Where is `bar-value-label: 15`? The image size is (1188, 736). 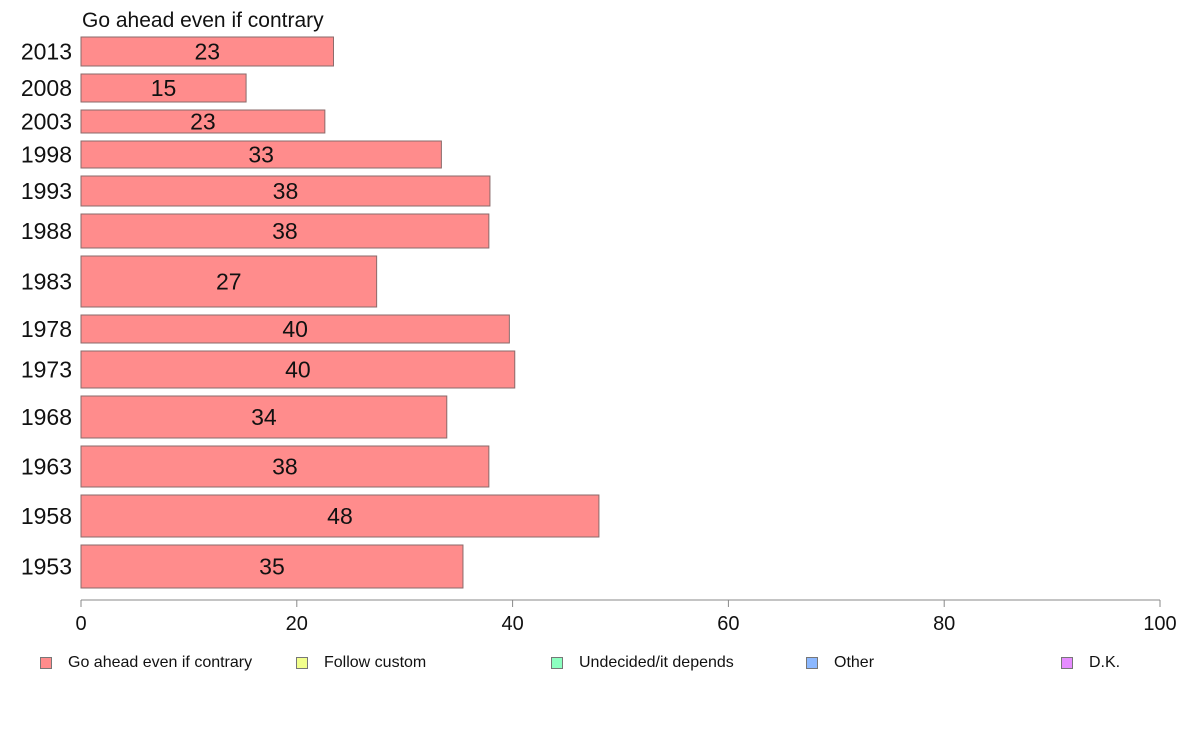 bar-value-label: 15 is located at coordinates (164, 88).